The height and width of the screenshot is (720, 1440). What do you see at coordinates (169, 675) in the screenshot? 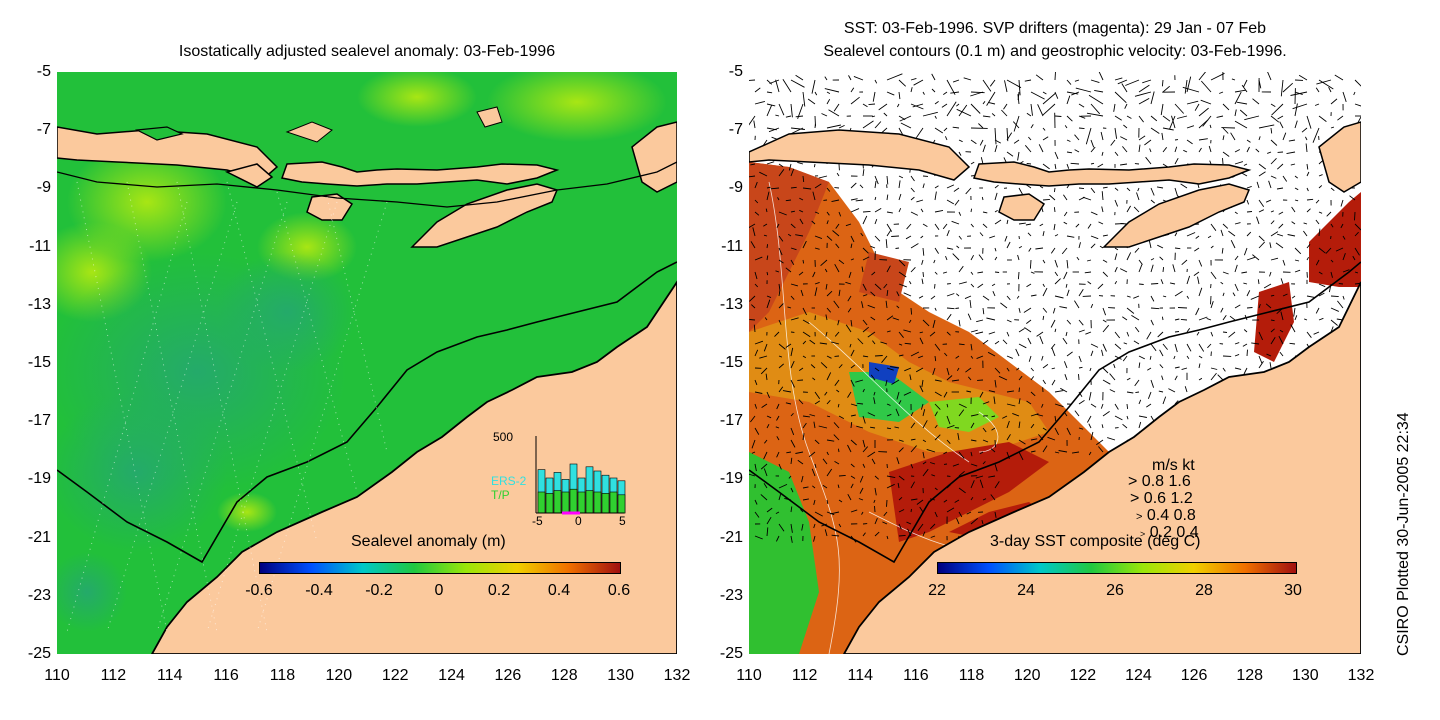
I see `left-x-tick-label: 114` at bounding box center [169, 675].